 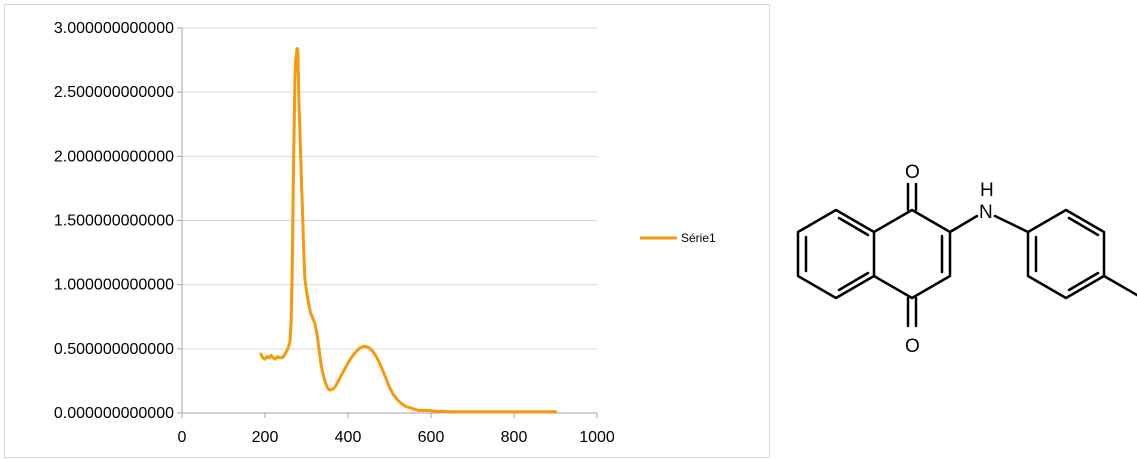 What do you see at coordinates (987, 190) in the screenshot?
I see `nh-h-label: H` at bounding box center [987, 190].